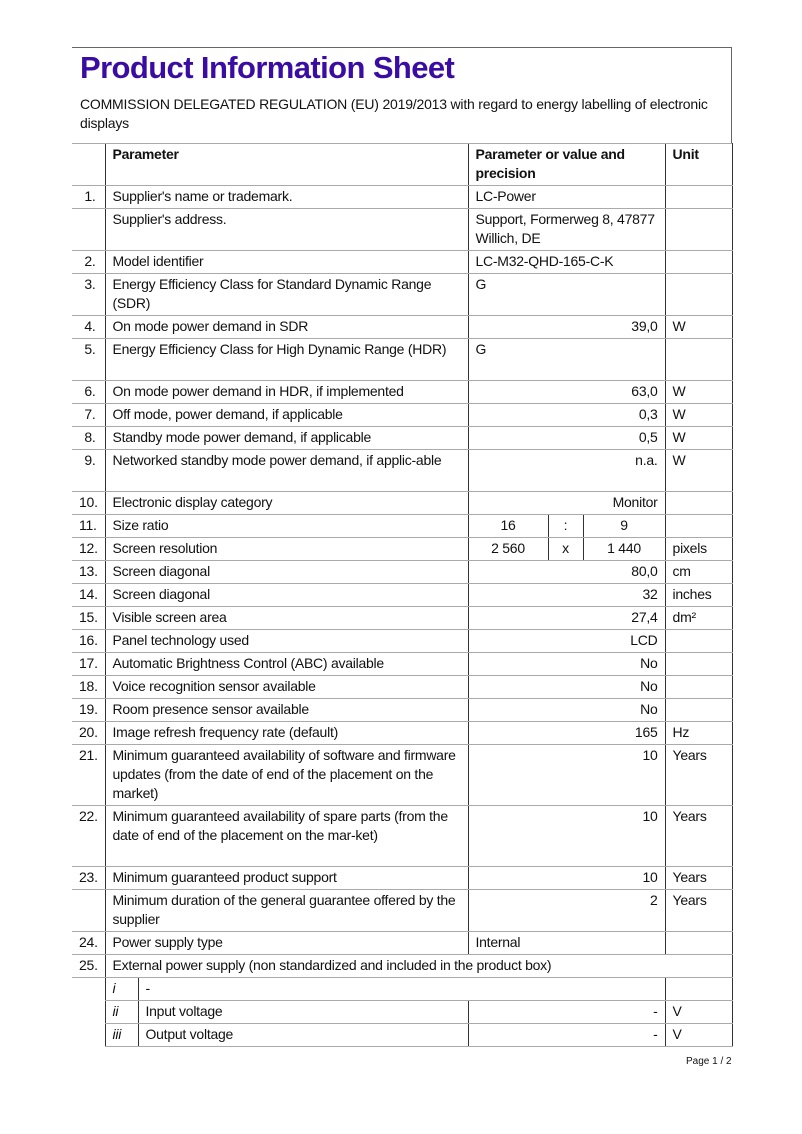 This screenshot has height=1134, width=802. I want to click on sub-parameter: Input voltage, so click(302, 1012).